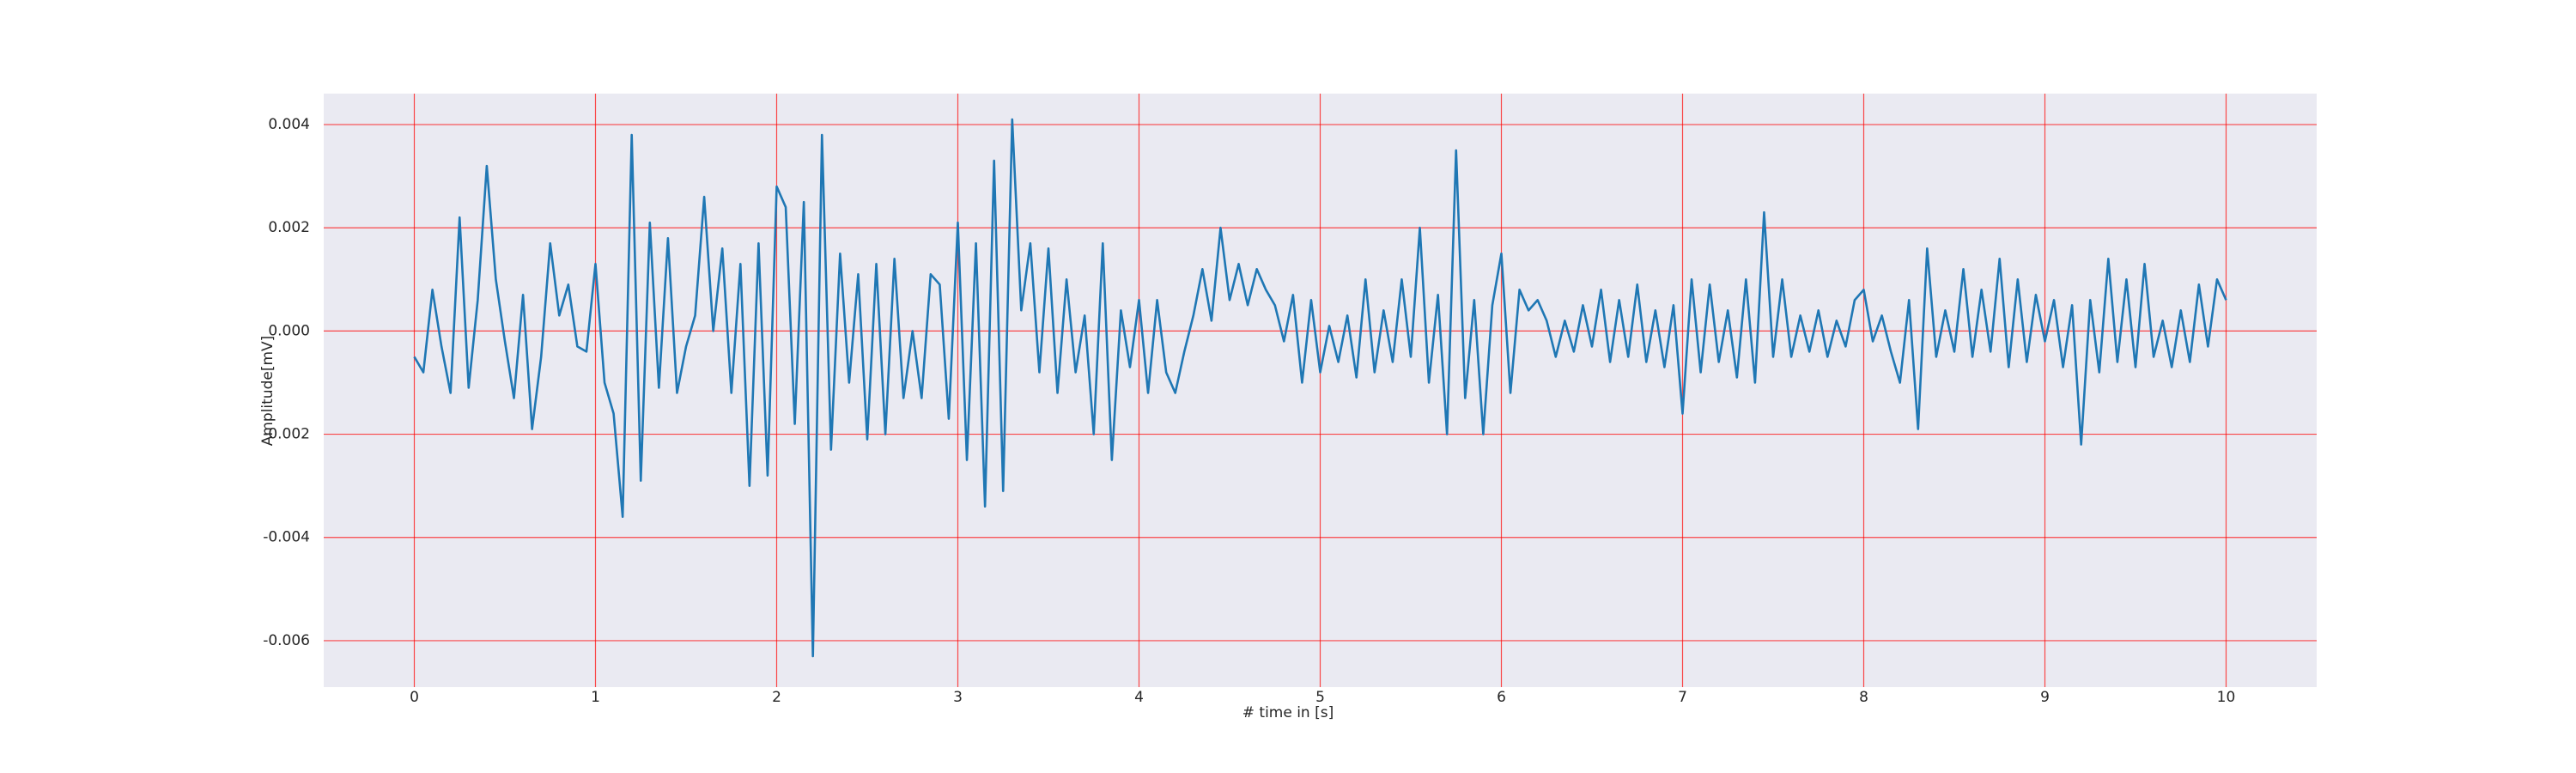 This screenshot has height=773, width=2576. Describe the element at coordinates (268, 391) in the screenshot. I see `y-axis-label: Amplitude[mV]` at that location.